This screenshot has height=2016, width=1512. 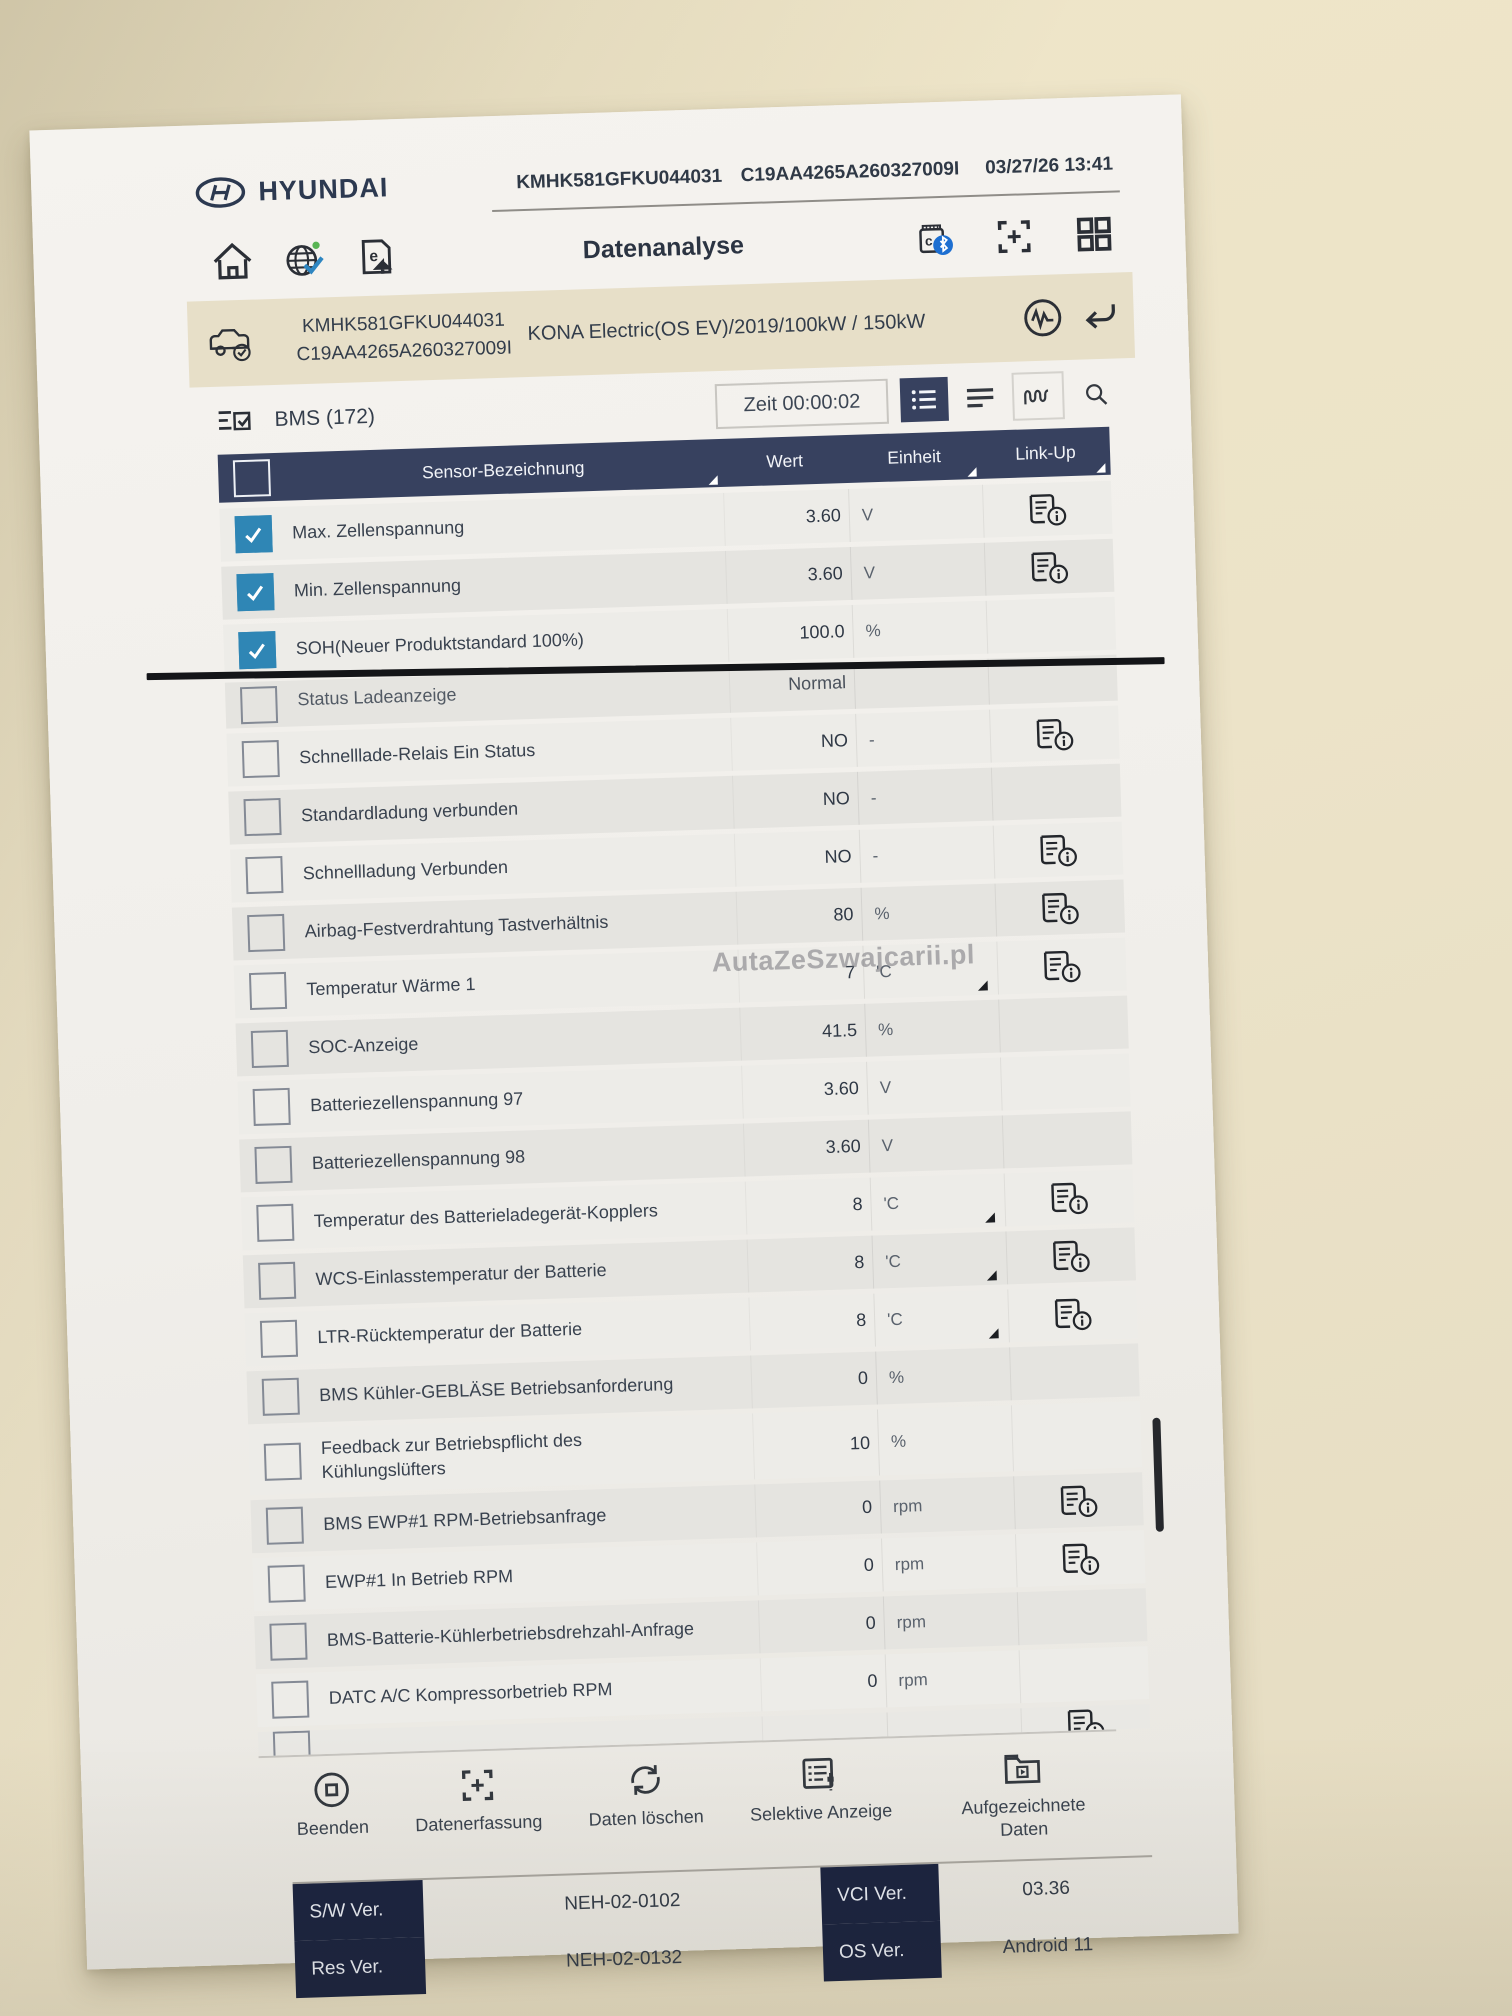 I want to click on res-version-value: NEH-02-0132, so click(x=624, y=1959).